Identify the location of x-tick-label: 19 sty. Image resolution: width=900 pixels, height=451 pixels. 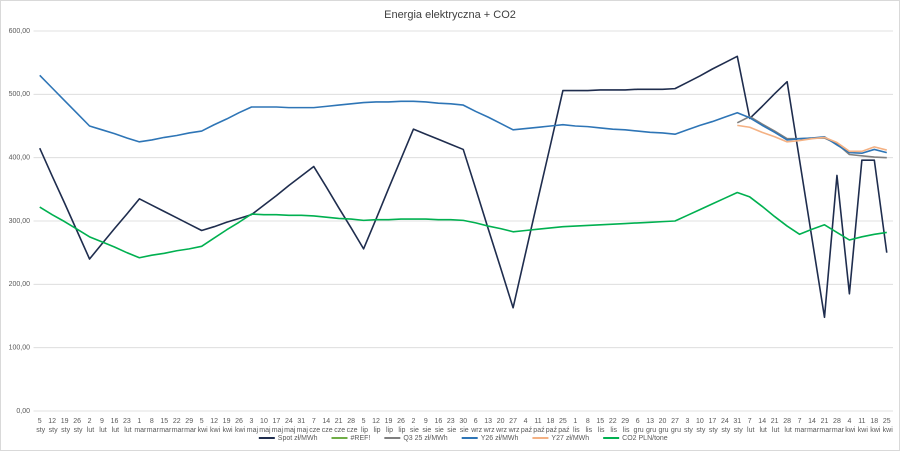
(64, 426).